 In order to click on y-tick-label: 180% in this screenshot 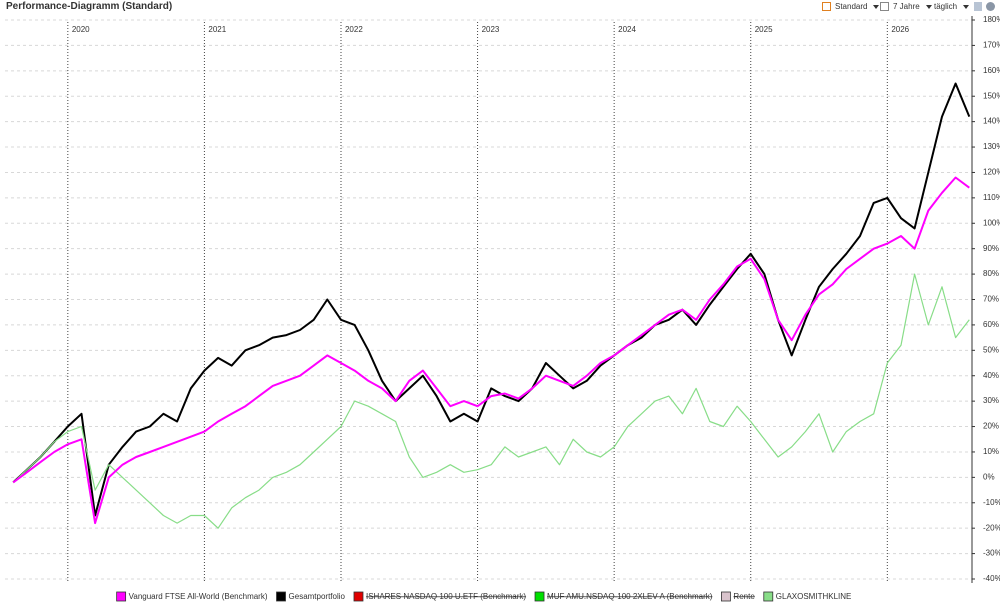, I will do `click(991, 19)`.